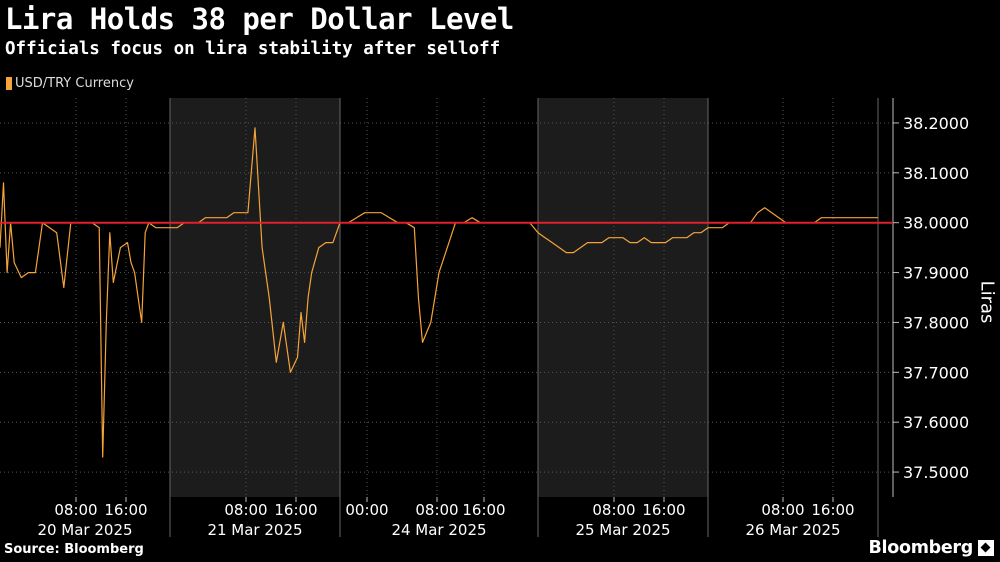 This screenshot has height=562, width=1000. Describe the element at coordinates (74, 83) in the screenshot. I see `legend-label: USD/TRY Currency` at that location.